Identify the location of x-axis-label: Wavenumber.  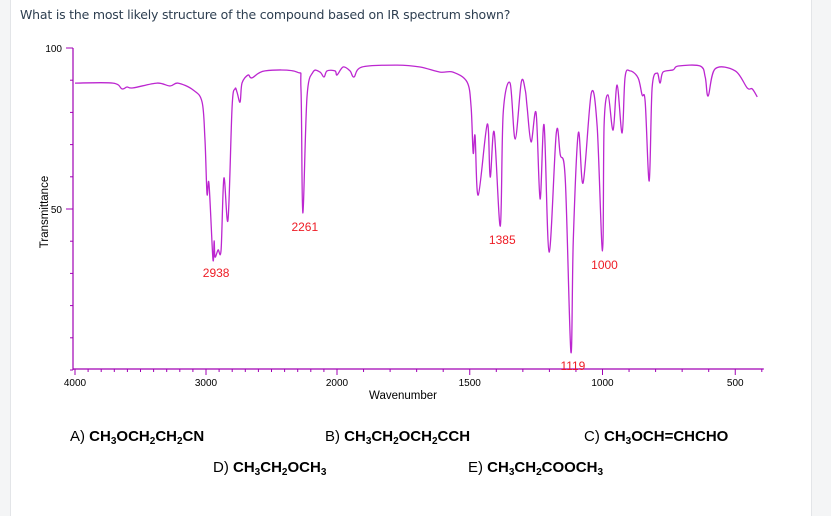
(403, 396).